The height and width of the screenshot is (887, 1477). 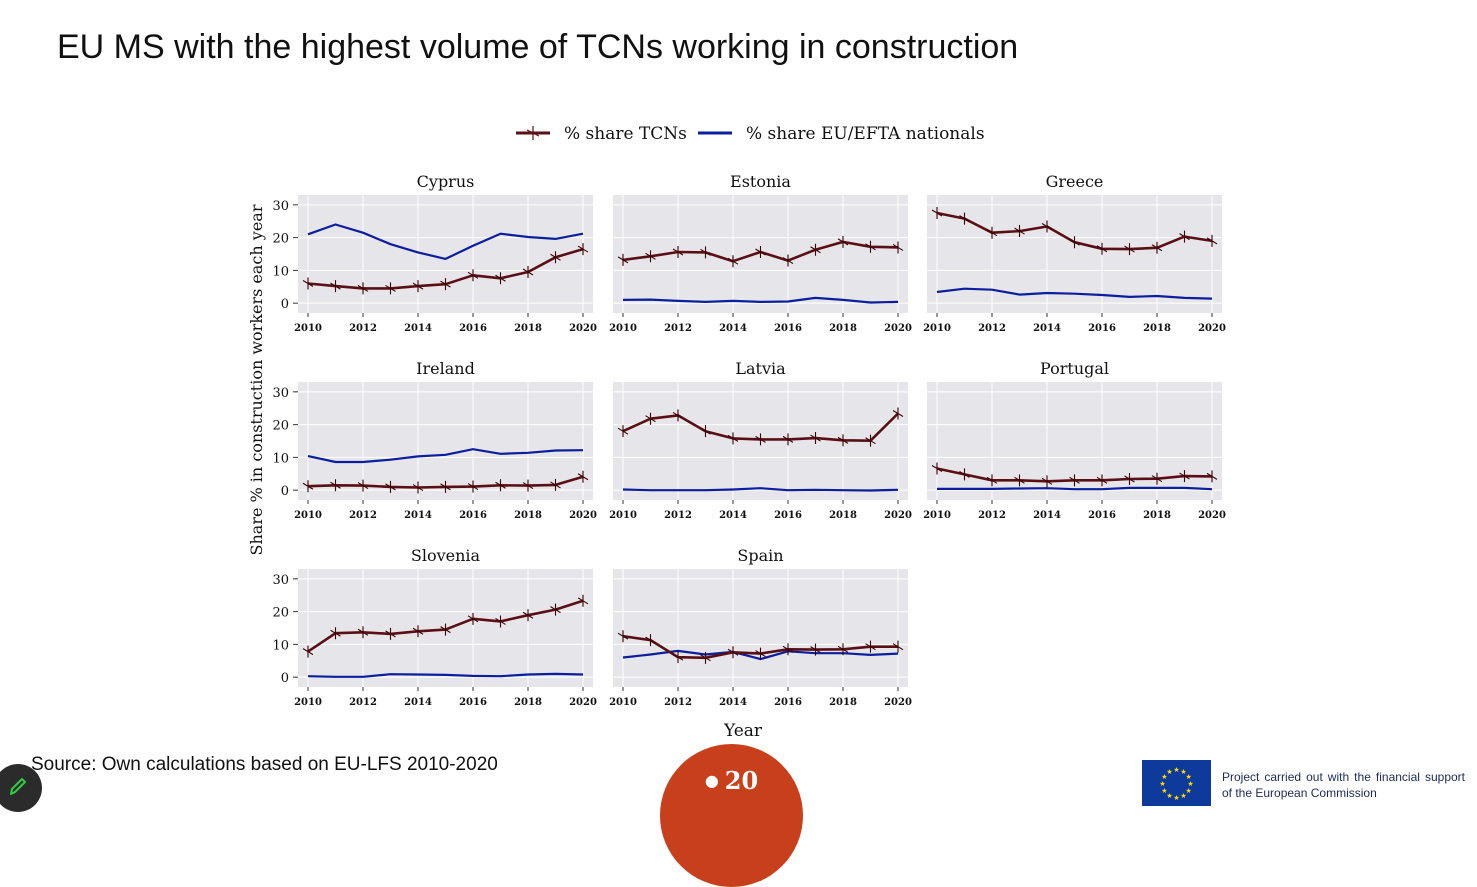 What do you see at coordinates (280, 580) in the screenshot?
I see `y-tick-label: 30` at bounding box center [280, 580].